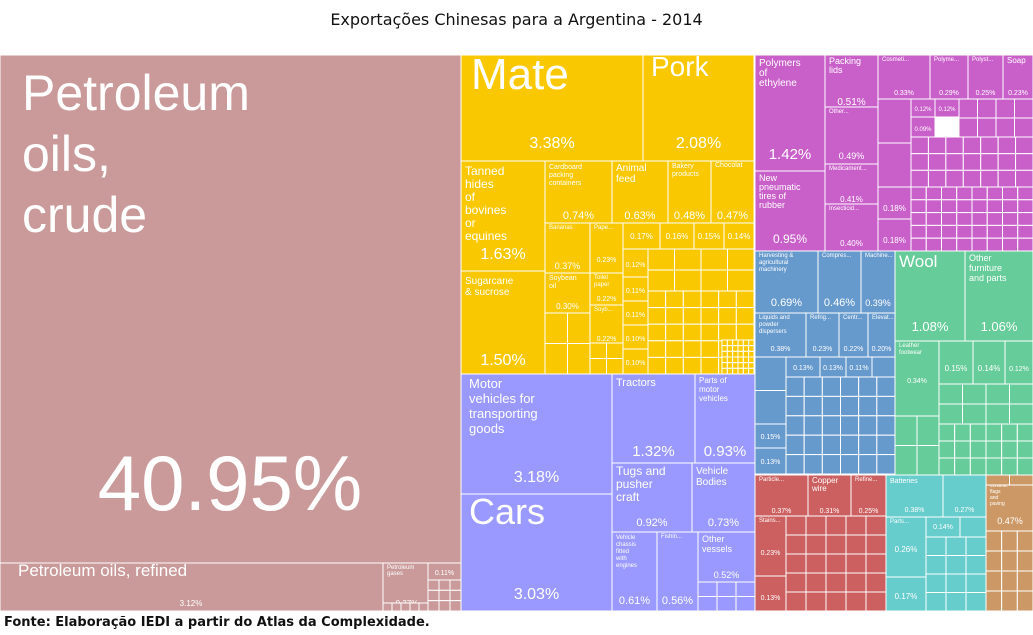  I want to click on tile-agri-s3-value: 0.16%, so click(677, 236).